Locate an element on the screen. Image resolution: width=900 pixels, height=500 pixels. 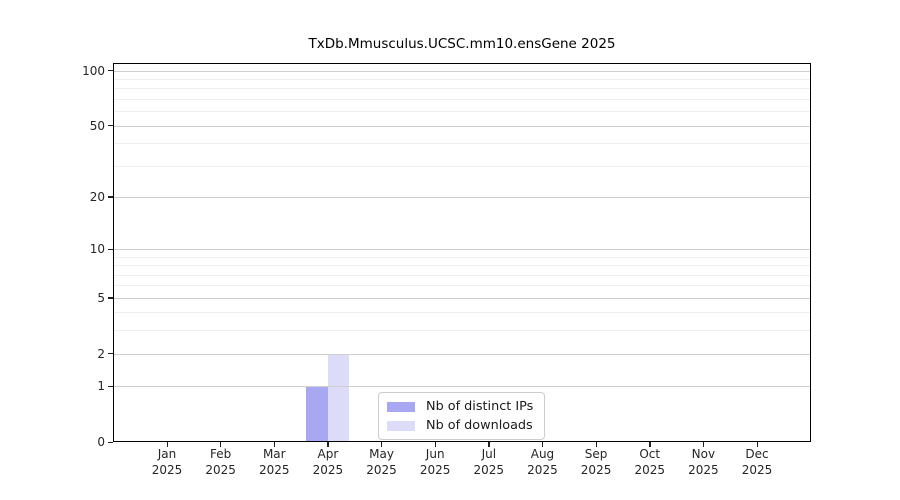
legend-swatch-distinct-ips is located at coordinates (401, 406).